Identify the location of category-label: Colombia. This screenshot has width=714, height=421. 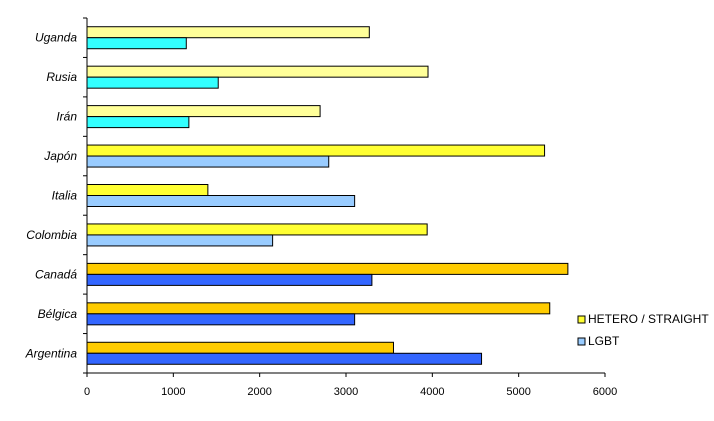
(51, 235).